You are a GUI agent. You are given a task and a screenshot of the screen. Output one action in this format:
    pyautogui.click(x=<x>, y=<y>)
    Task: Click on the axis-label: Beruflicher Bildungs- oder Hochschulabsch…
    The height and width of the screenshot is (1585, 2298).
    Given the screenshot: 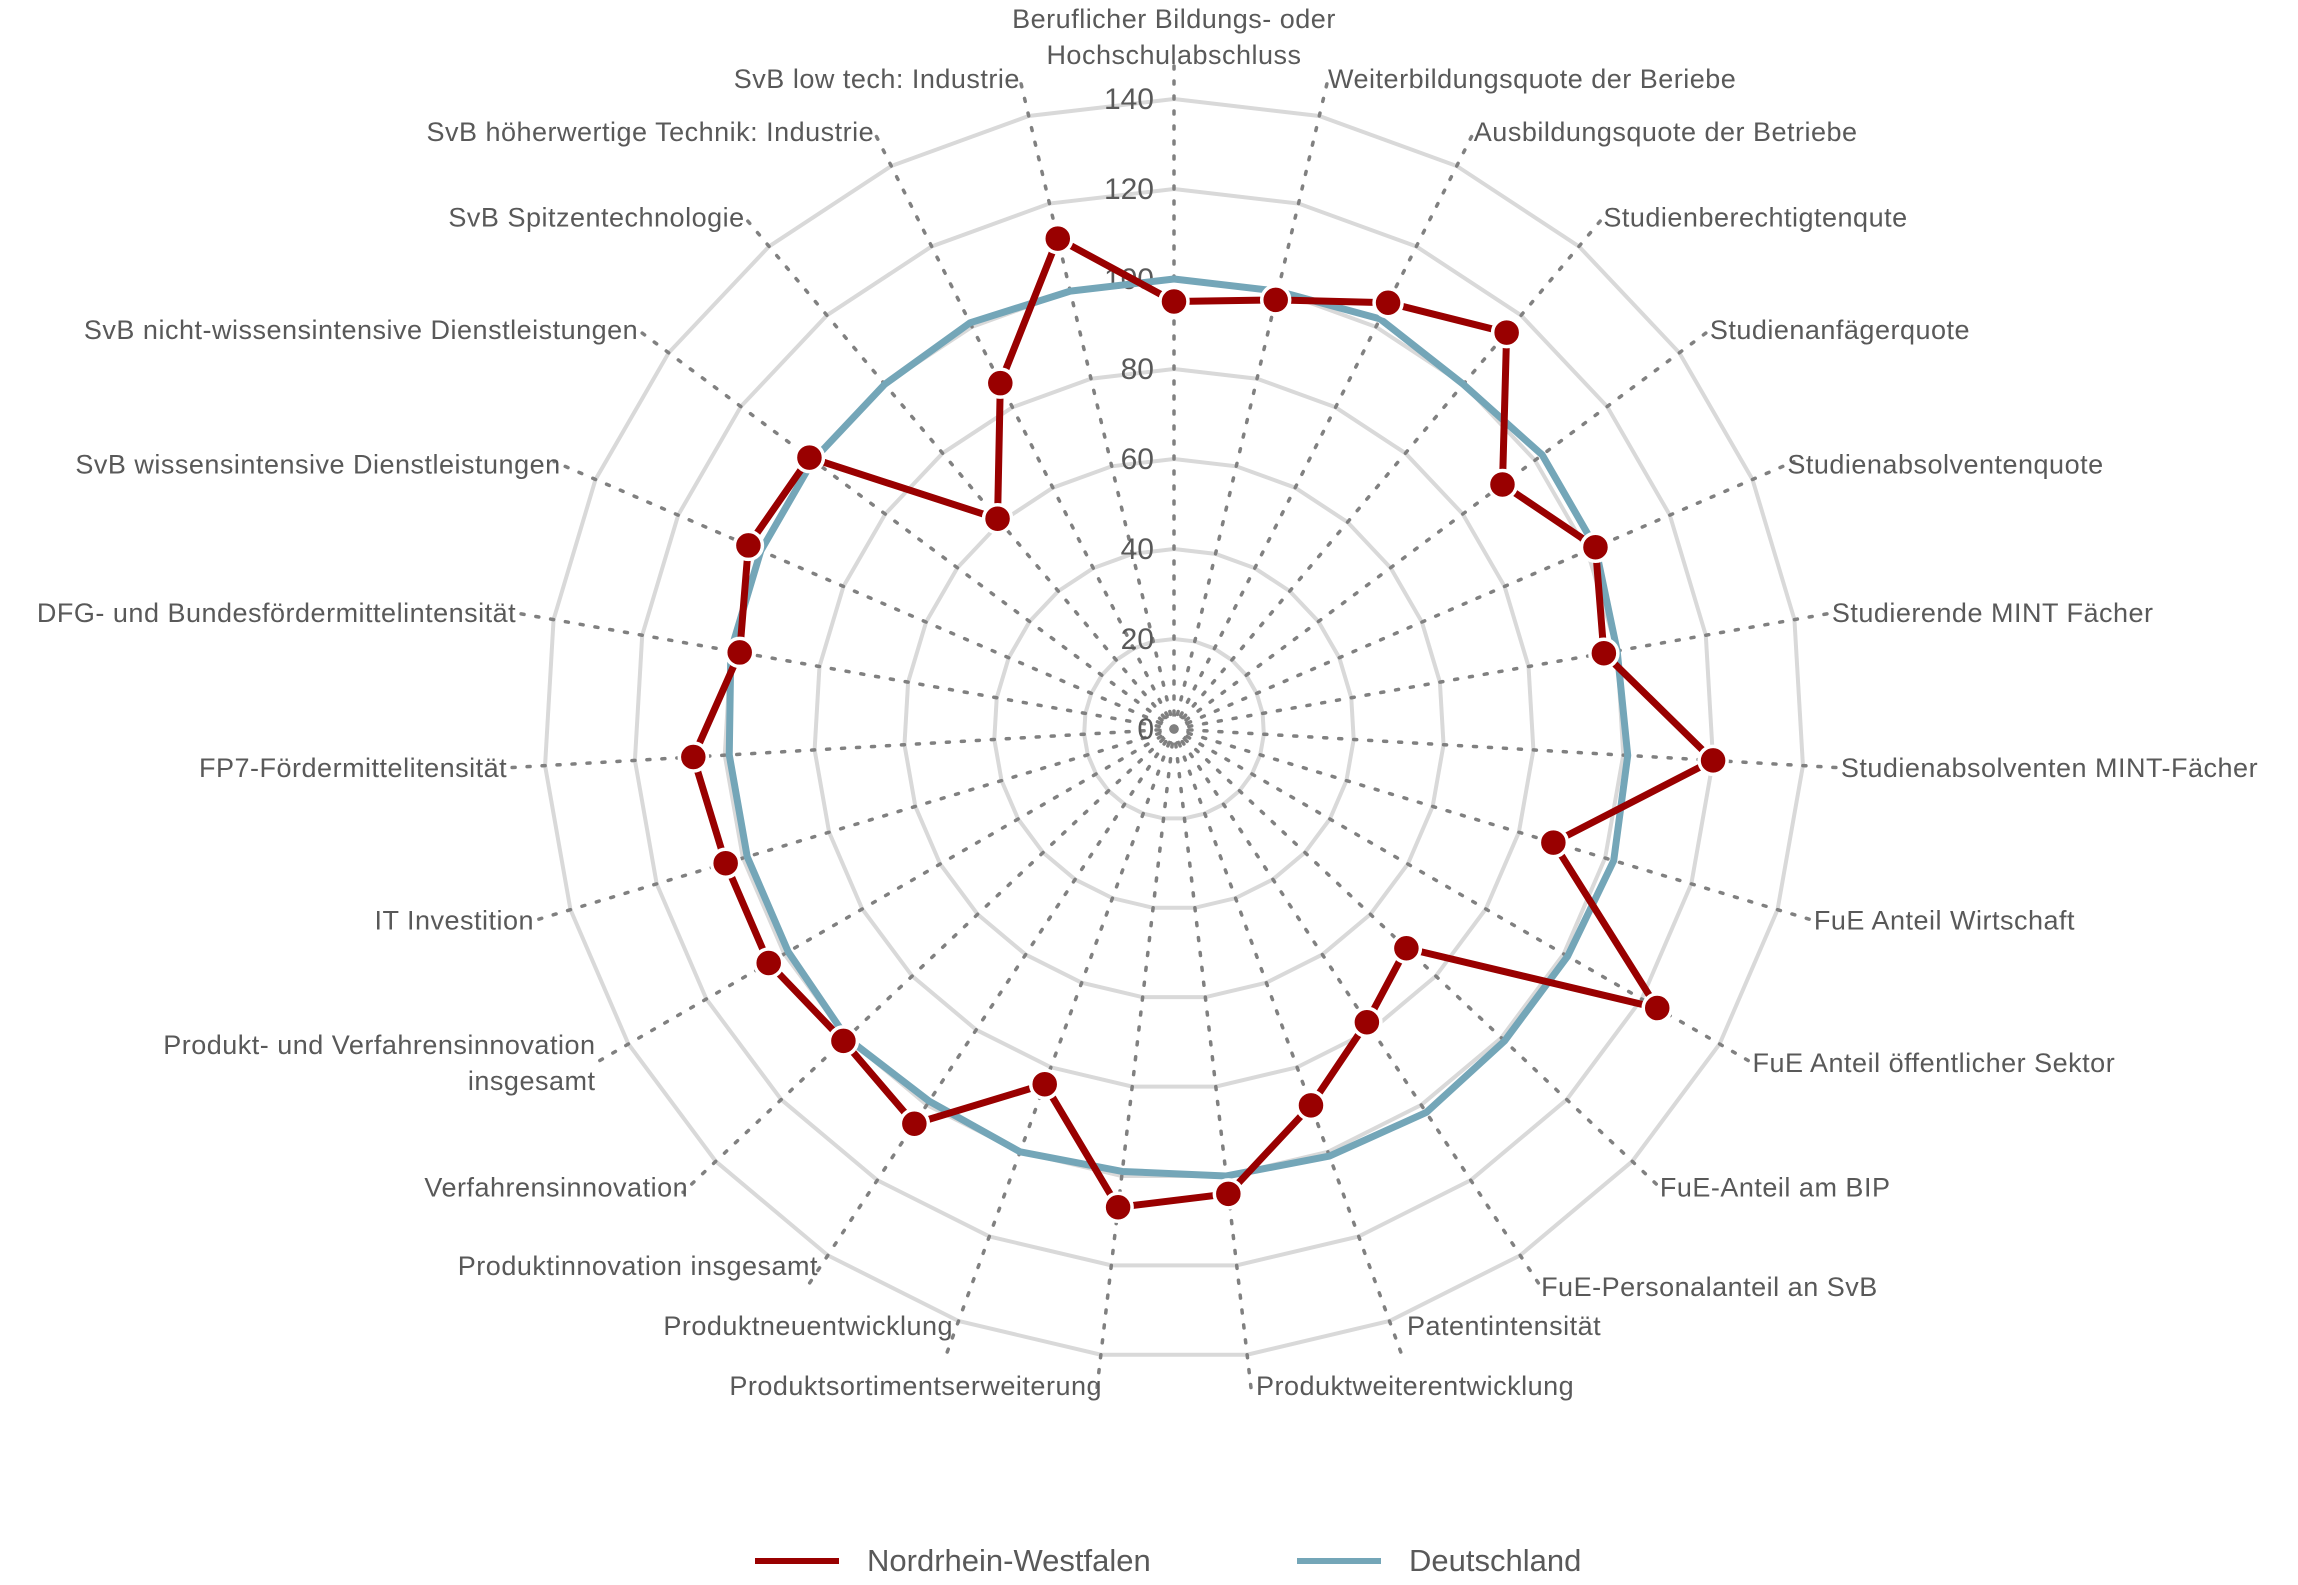 What is the action you would take?
    pyautogui.click(x=1174, y=37)
    